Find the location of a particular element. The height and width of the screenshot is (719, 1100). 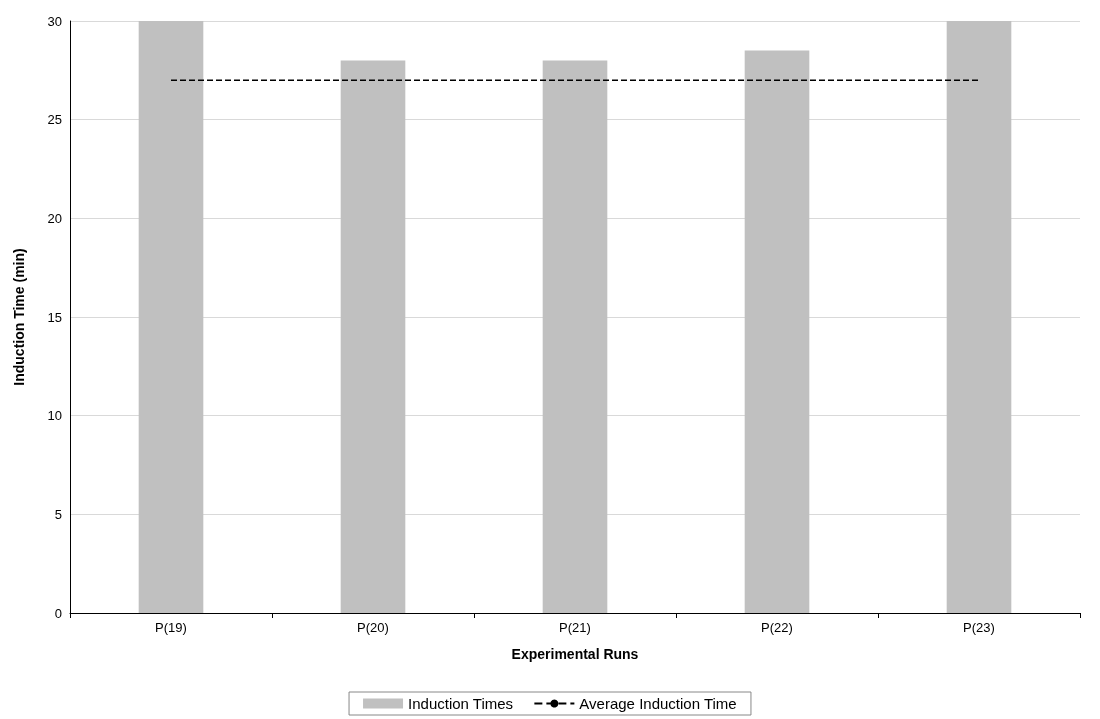

x-tick-label: P(23) is located at coordinates (979, 627).